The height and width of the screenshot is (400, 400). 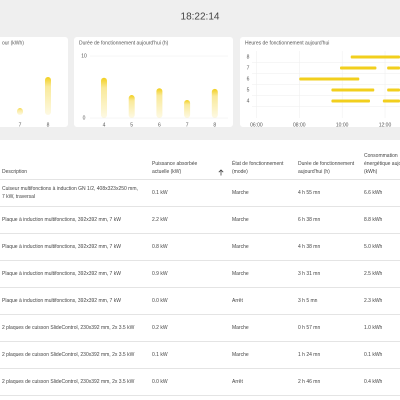 What do you see at coordinates (160, 247) in the screenshot?
I see `table-cell: 0.8 kW` at bounding box center [160, 247].